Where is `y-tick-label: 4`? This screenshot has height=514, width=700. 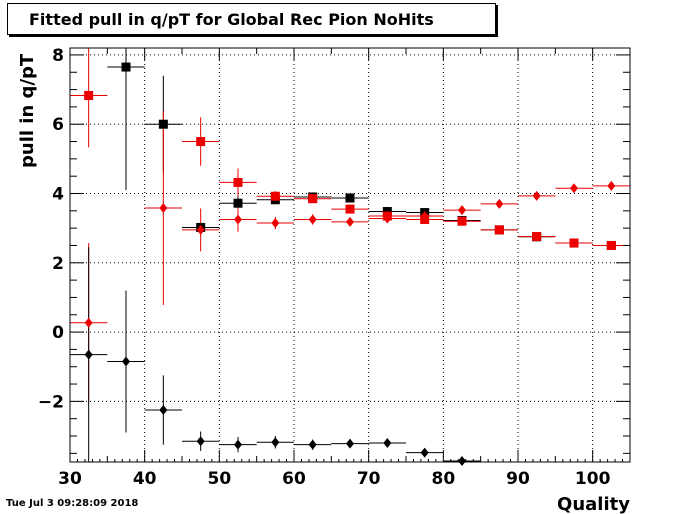 y-tick-label: 4 is located at coordinates (58, 195).